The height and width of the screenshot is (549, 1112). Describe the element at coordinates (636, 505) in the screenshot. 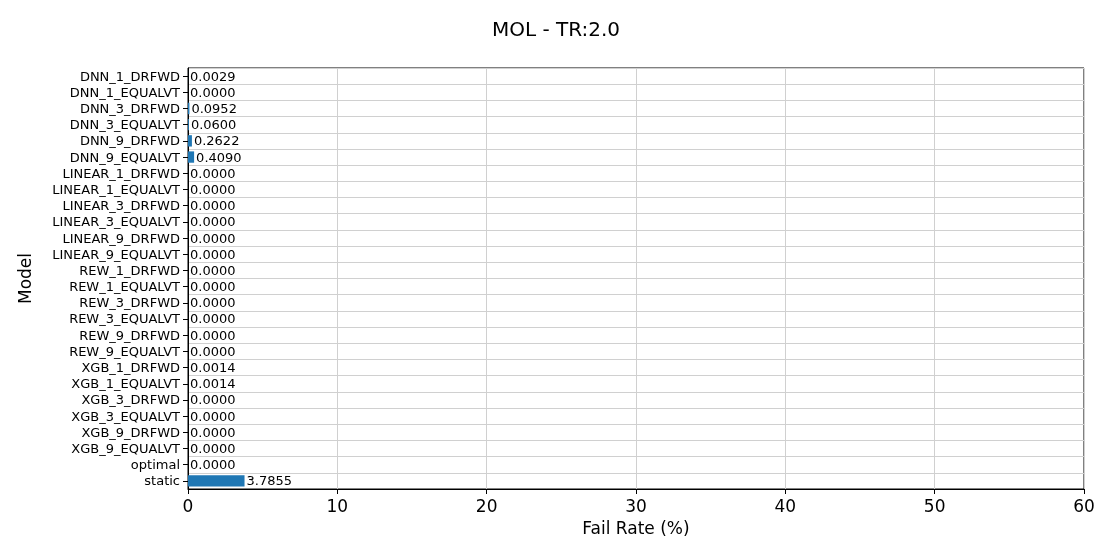

I see `x-tick-label: 30` at that location.